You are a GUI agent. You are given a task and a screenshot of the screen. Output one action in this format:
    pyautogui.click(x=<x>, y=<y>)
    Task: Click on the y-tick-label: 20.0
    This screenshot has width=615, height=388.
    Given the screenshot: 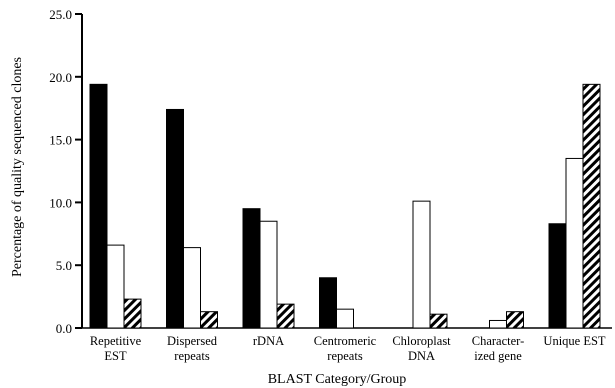 What is the action you would take?
    pyautogui.click(x=60, y=77)
    